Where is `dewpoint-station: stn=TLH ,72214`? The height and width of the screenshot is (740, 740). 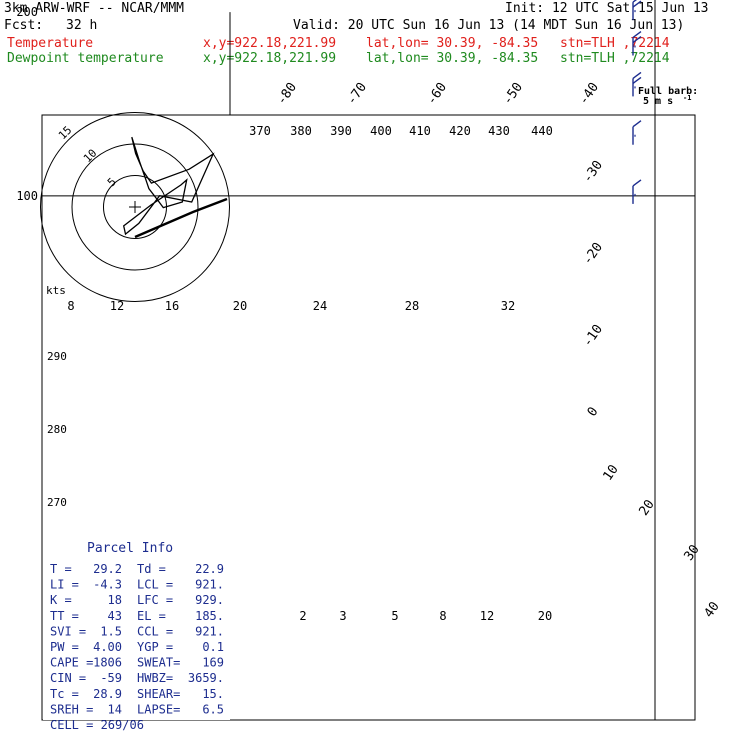
dewpoint-station: stn=TLH ,72214 is located at coordinates (615, 58).